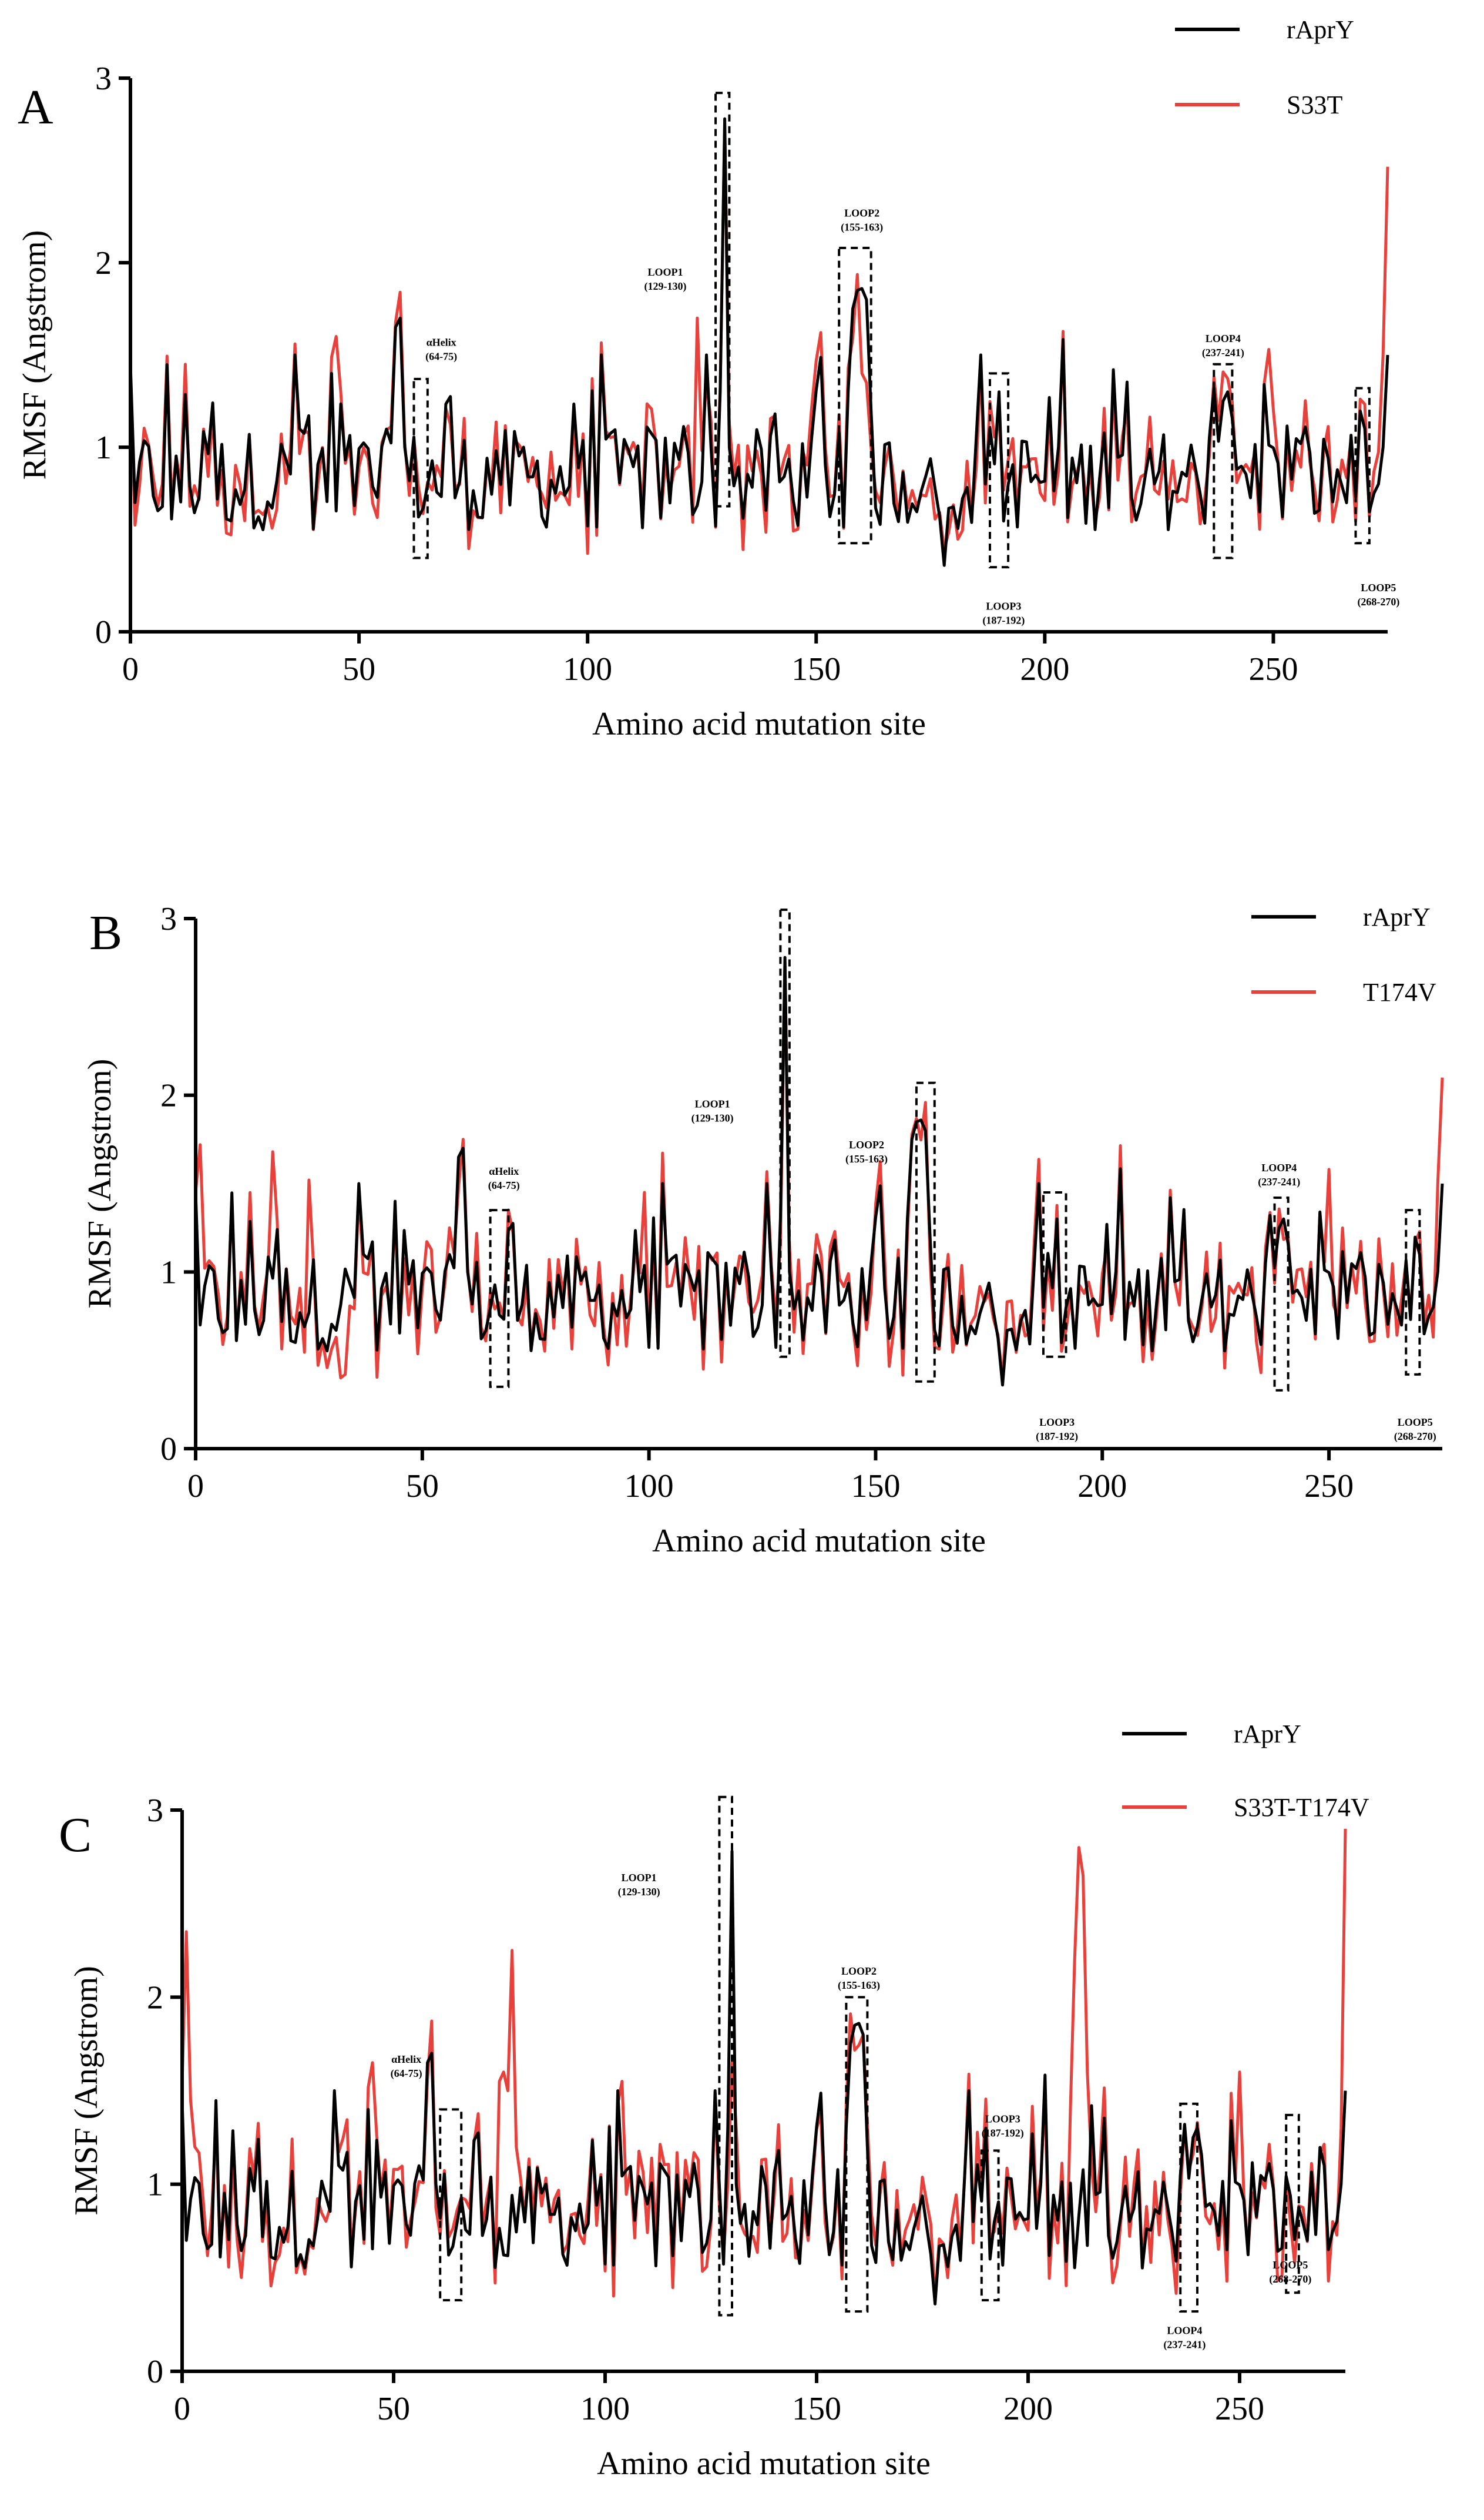 This screenshot has width=1484, height=2520. What do you see at coordinates (1314, 105) in the screenshot?
I see `legend-label-S33T: S33T` at bounding box center [1314, 105].